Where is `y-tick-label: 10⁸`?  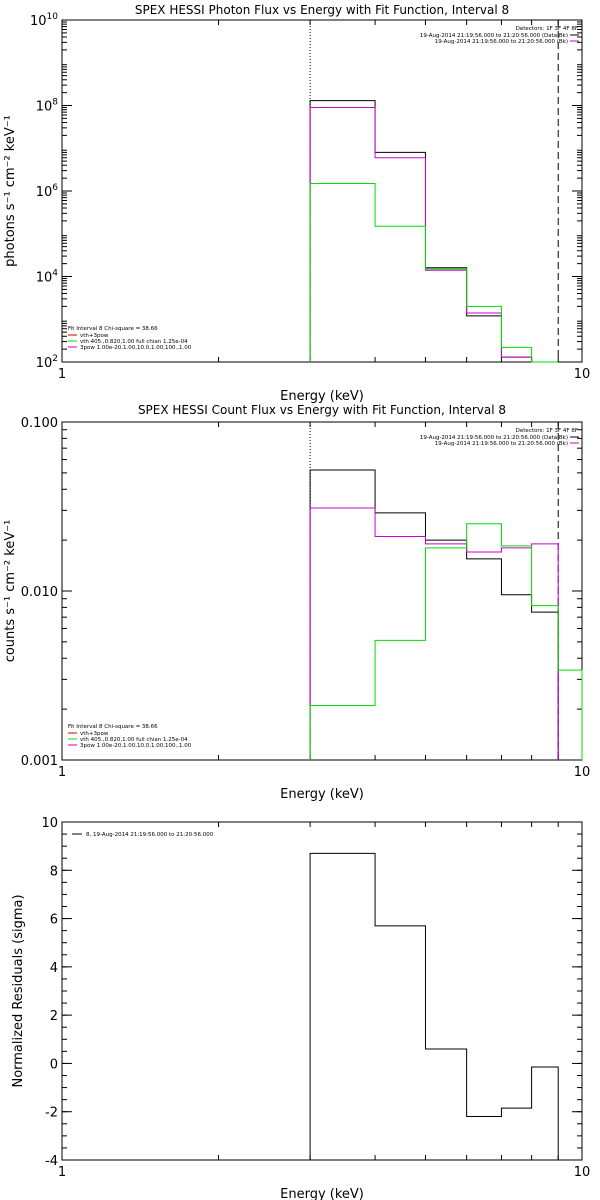 y-tick-label: 10⁸ is located at coordinates (47, 106).